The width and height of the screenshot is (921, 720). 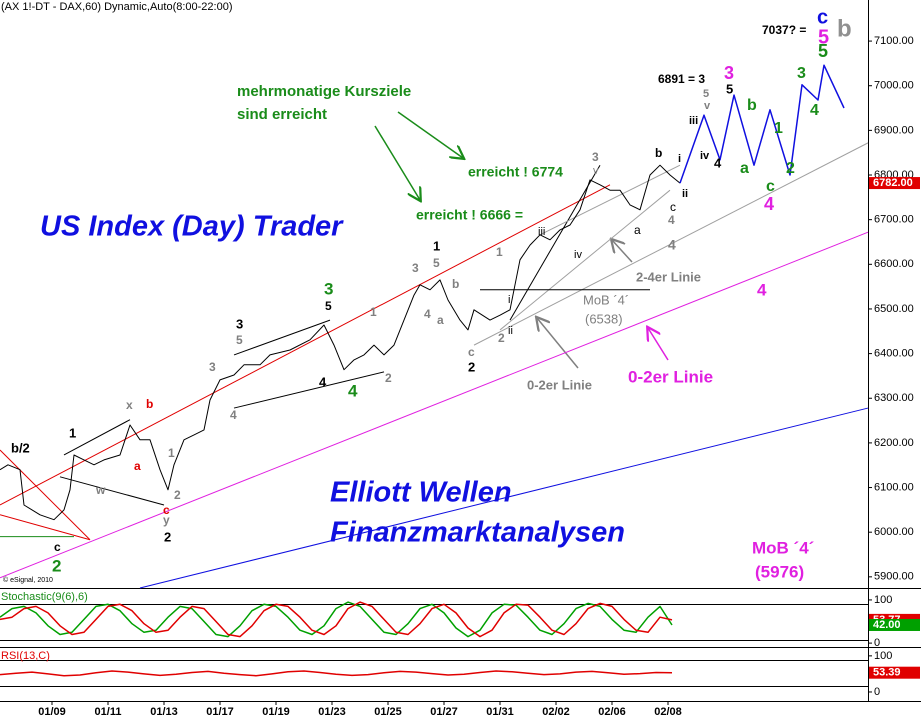 I want to click on y-tick-label: 7000.00, so click(x=894, y=86).